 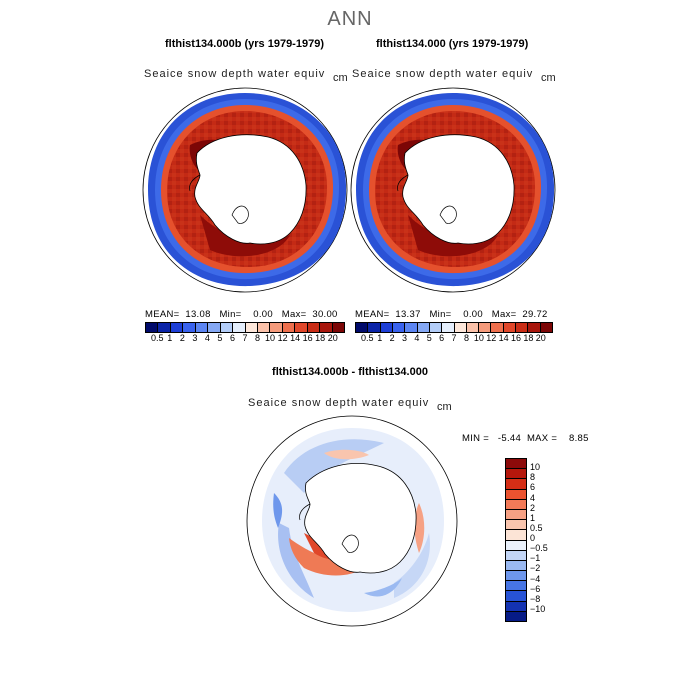 What do you see at coordinates (295, 338) in the screenshot?
I see `panel-1-colorbar-tick-label: 14` at bounding box center [295, 338].